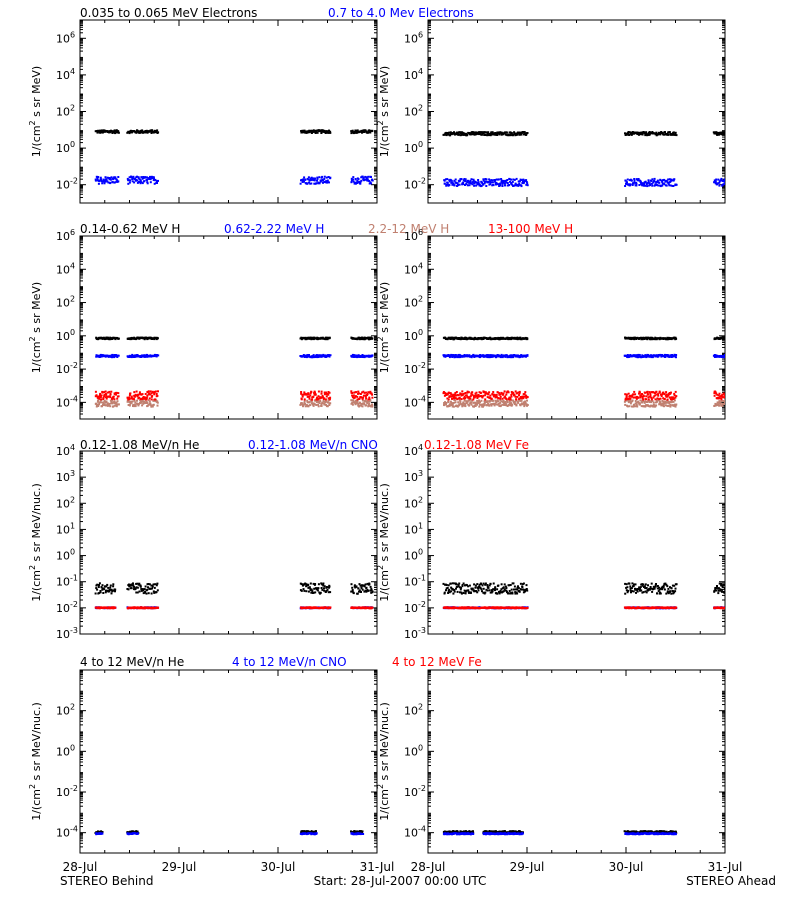  Describe the element at coordinates (203, 542) in the screenshot. I see `panel-2-0: 1/(cm2 s sr MeV/nuc.)` at that location.